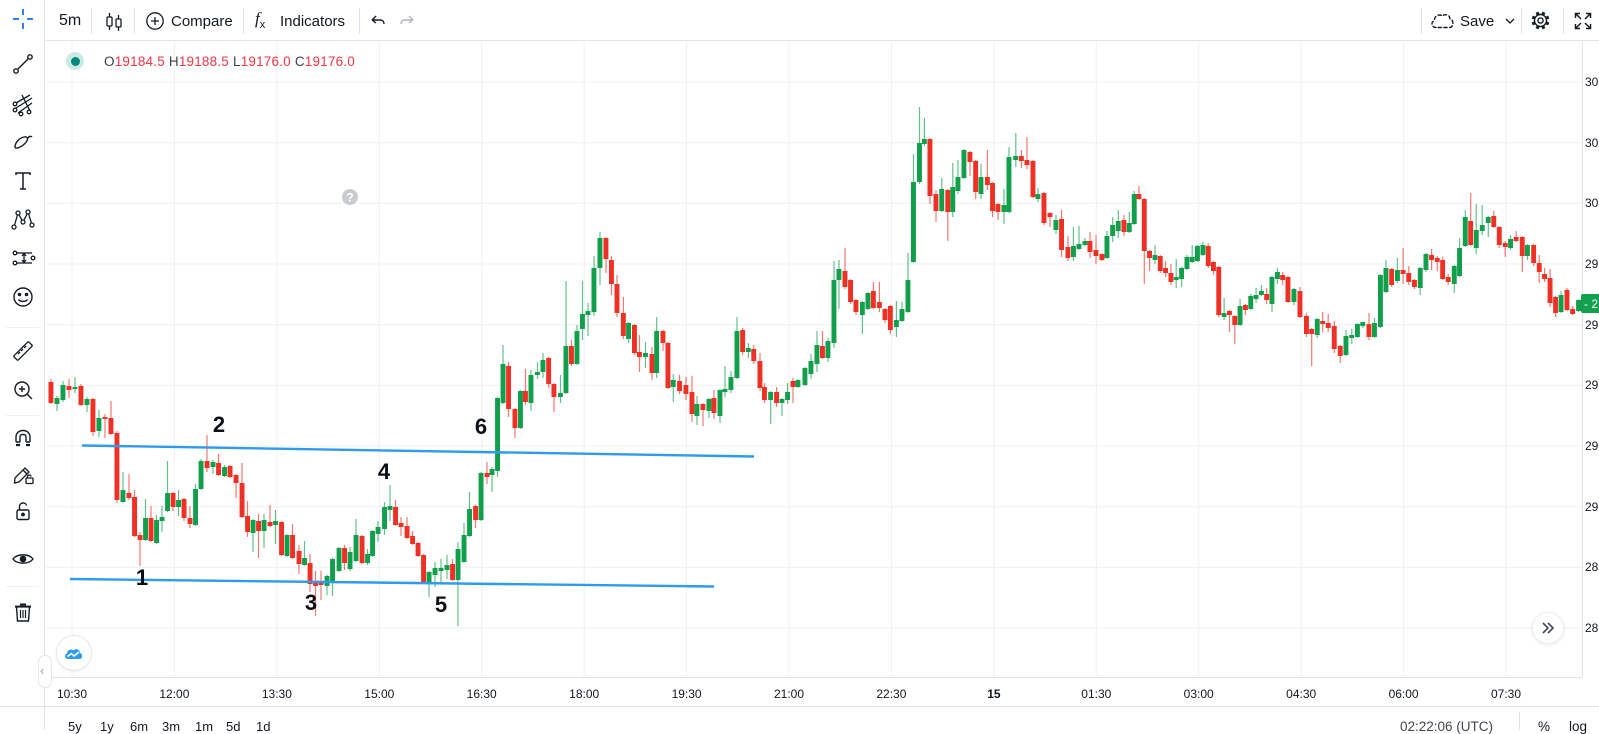 This screenshot has width=1599, height=734. I want to click on svg-text: 5, so click(441, 604).